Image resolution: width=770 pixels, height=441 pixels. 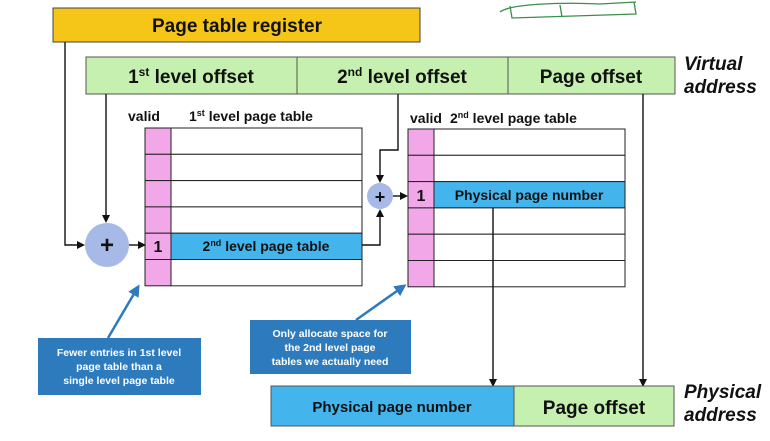 What do you see at coordinates (713, 64) in the screenshot?
I see `virtual-address-label-1: Virtual` at bounding box center [713, 64].